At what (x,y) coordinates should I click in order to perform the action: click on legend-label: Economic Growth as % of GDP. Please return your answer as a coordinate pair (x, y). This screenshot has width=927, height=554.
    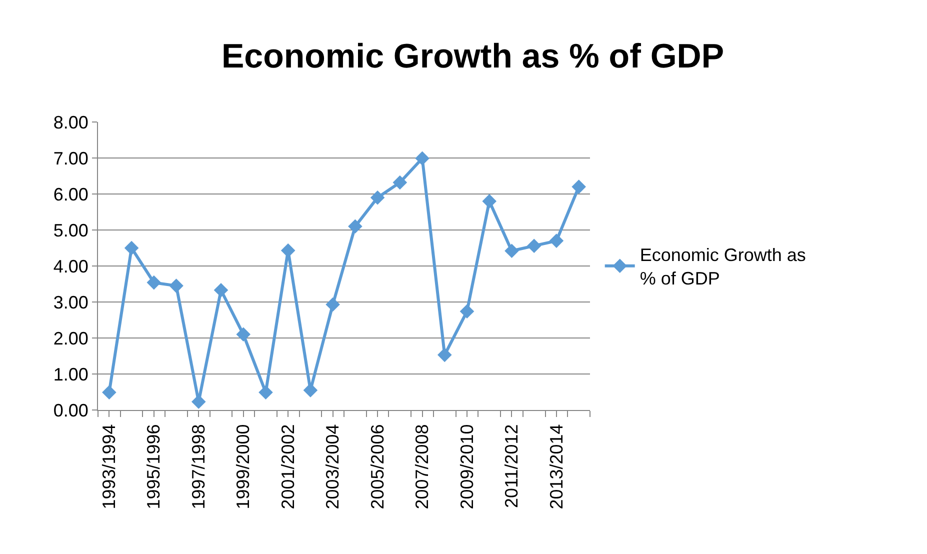
    Looking at the image, I should click on (723, 267).